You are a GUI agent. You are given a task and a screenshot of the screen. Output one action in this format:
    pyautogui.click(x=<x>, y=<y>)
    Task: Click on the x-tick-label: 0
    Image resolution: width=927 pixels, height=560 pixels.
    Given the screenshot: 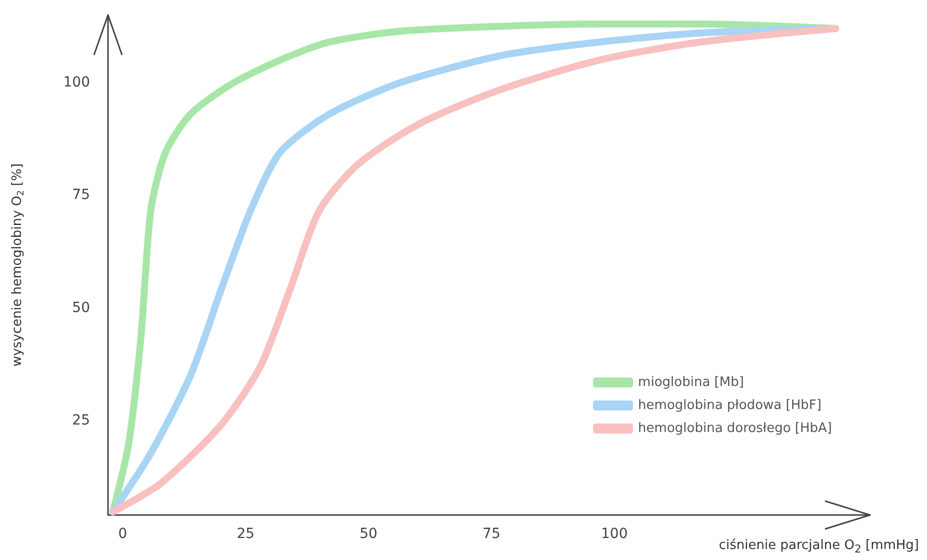 What is the action you would take?
    pyautogui.click(x=123, y=534)
    